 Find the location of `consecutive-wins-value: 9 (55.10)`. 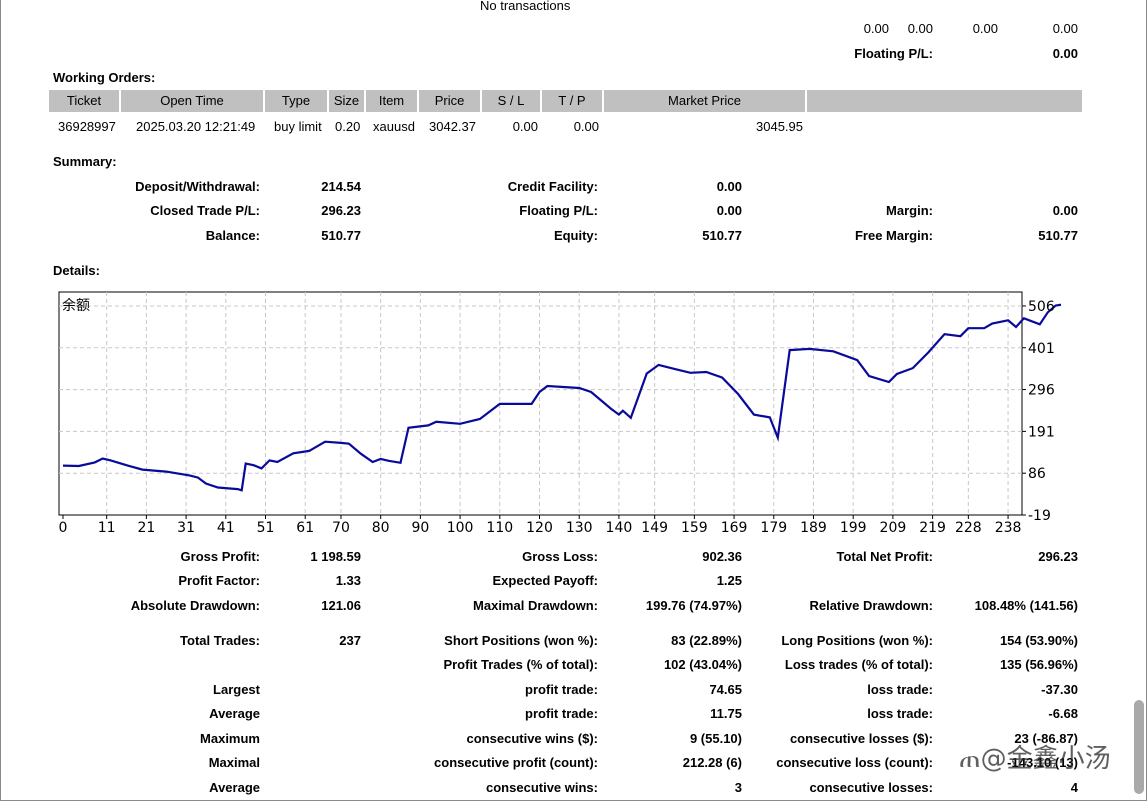

consecutive-wins-value: 9 (55.10) is located at coordinates (715, 738).